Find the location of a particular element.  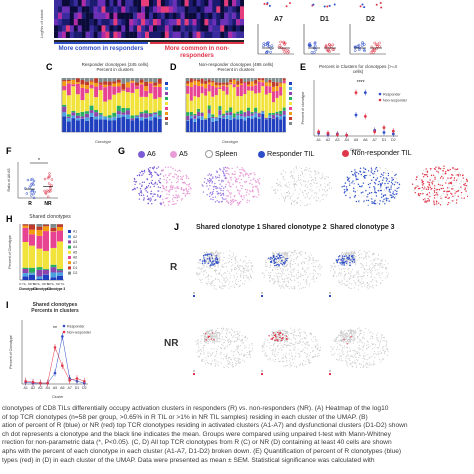

panel-g-legend-a6: A6 is located at coordinates (147, 153).